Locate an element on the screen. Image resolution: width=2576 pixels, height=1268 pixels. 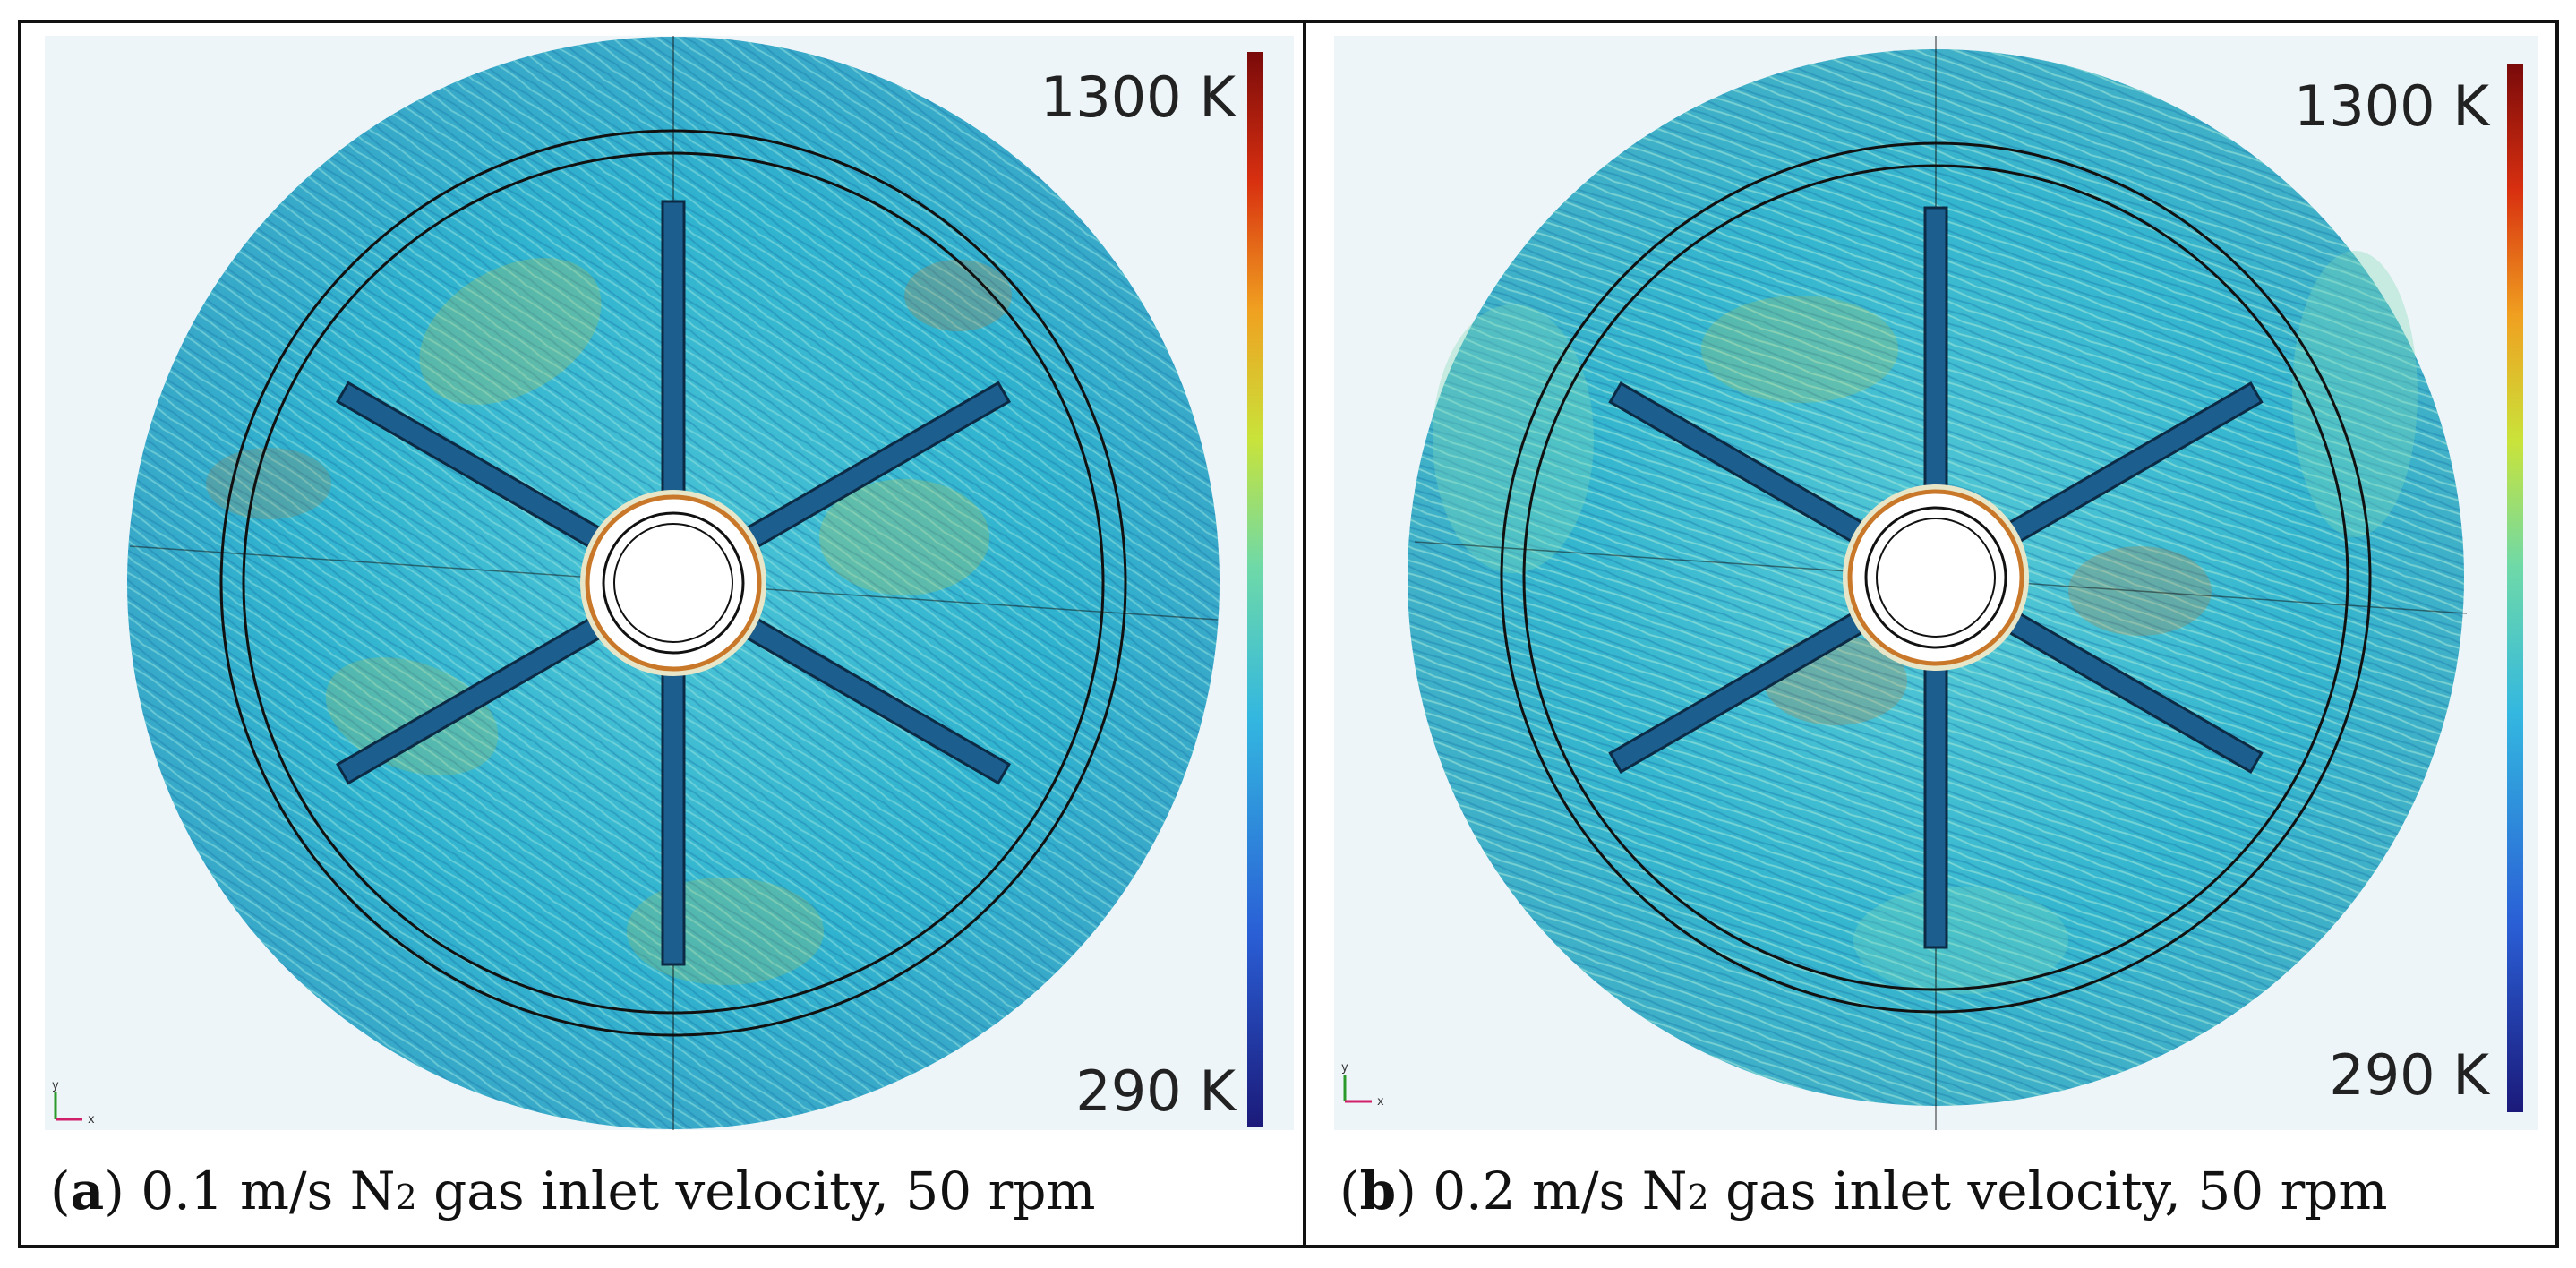
caption-text-before: 0.2 m/s N is located at coordinates (1560, 1191).